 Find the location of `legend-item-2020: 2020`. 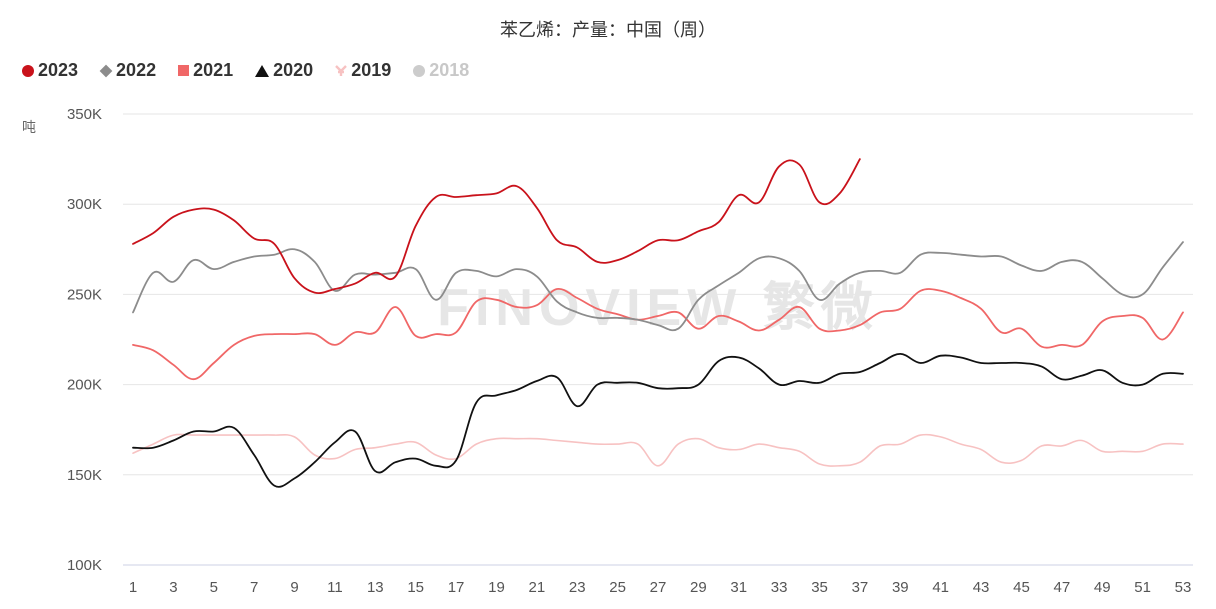

legend-item-2020: 2020 is located at coordinates (284, 70).